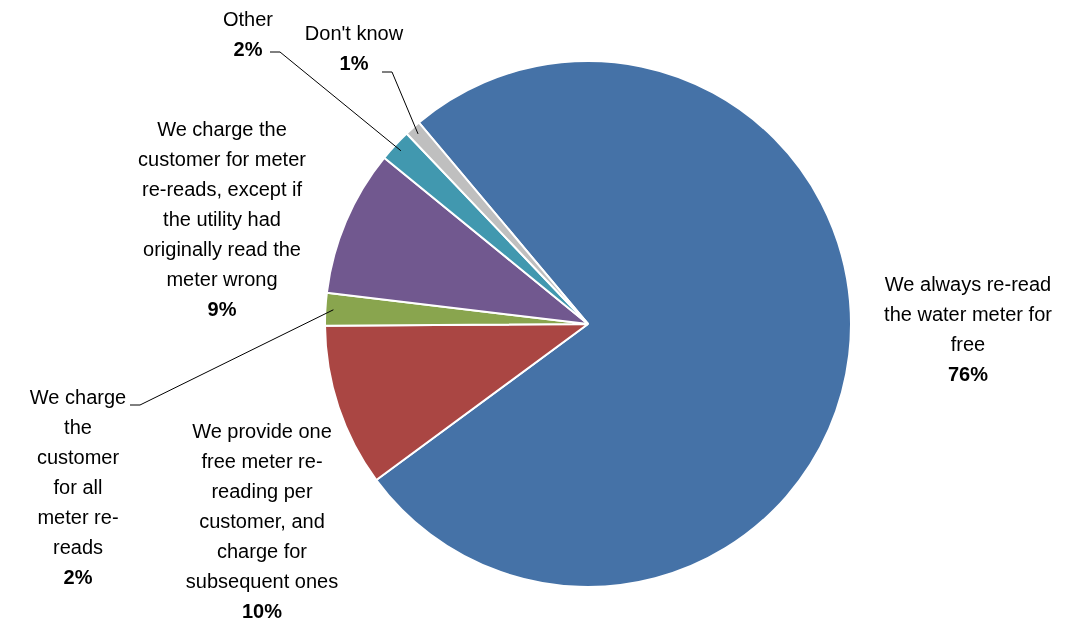  I want to click on data-label: 76%, so click(968, 373).